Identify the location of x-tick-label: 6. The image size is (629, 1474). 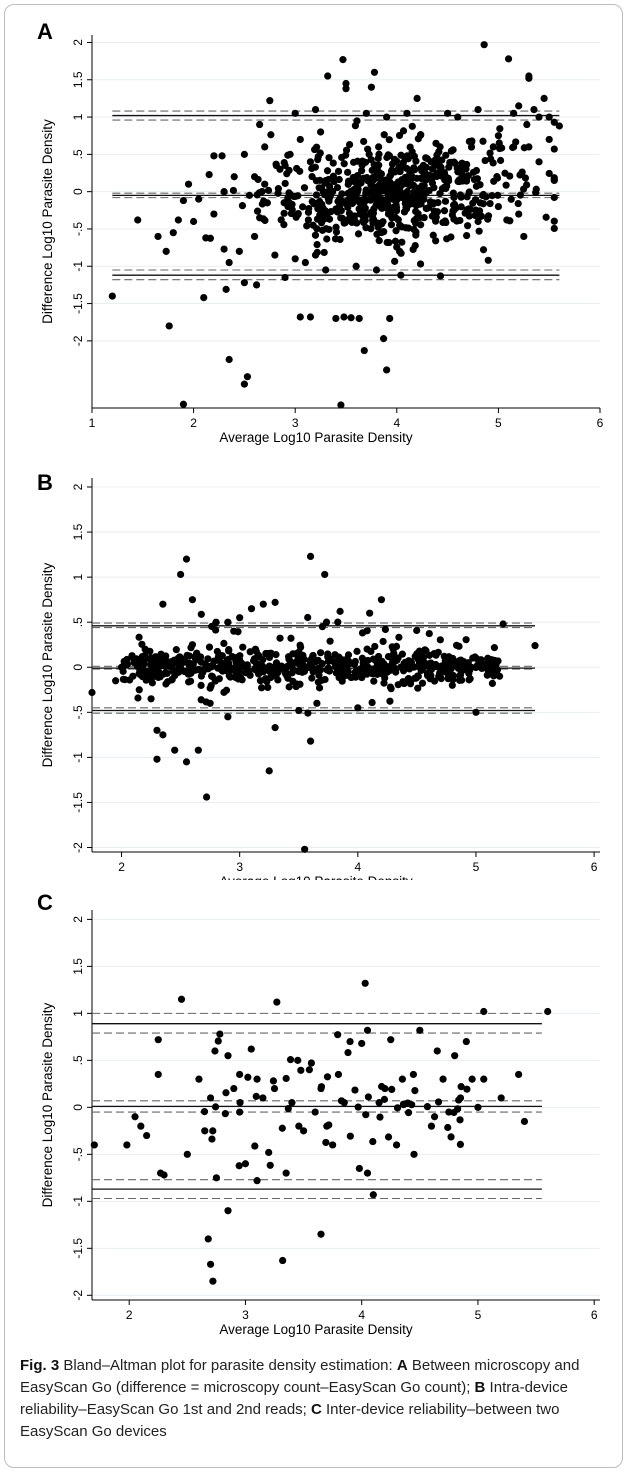
(594, 1315).